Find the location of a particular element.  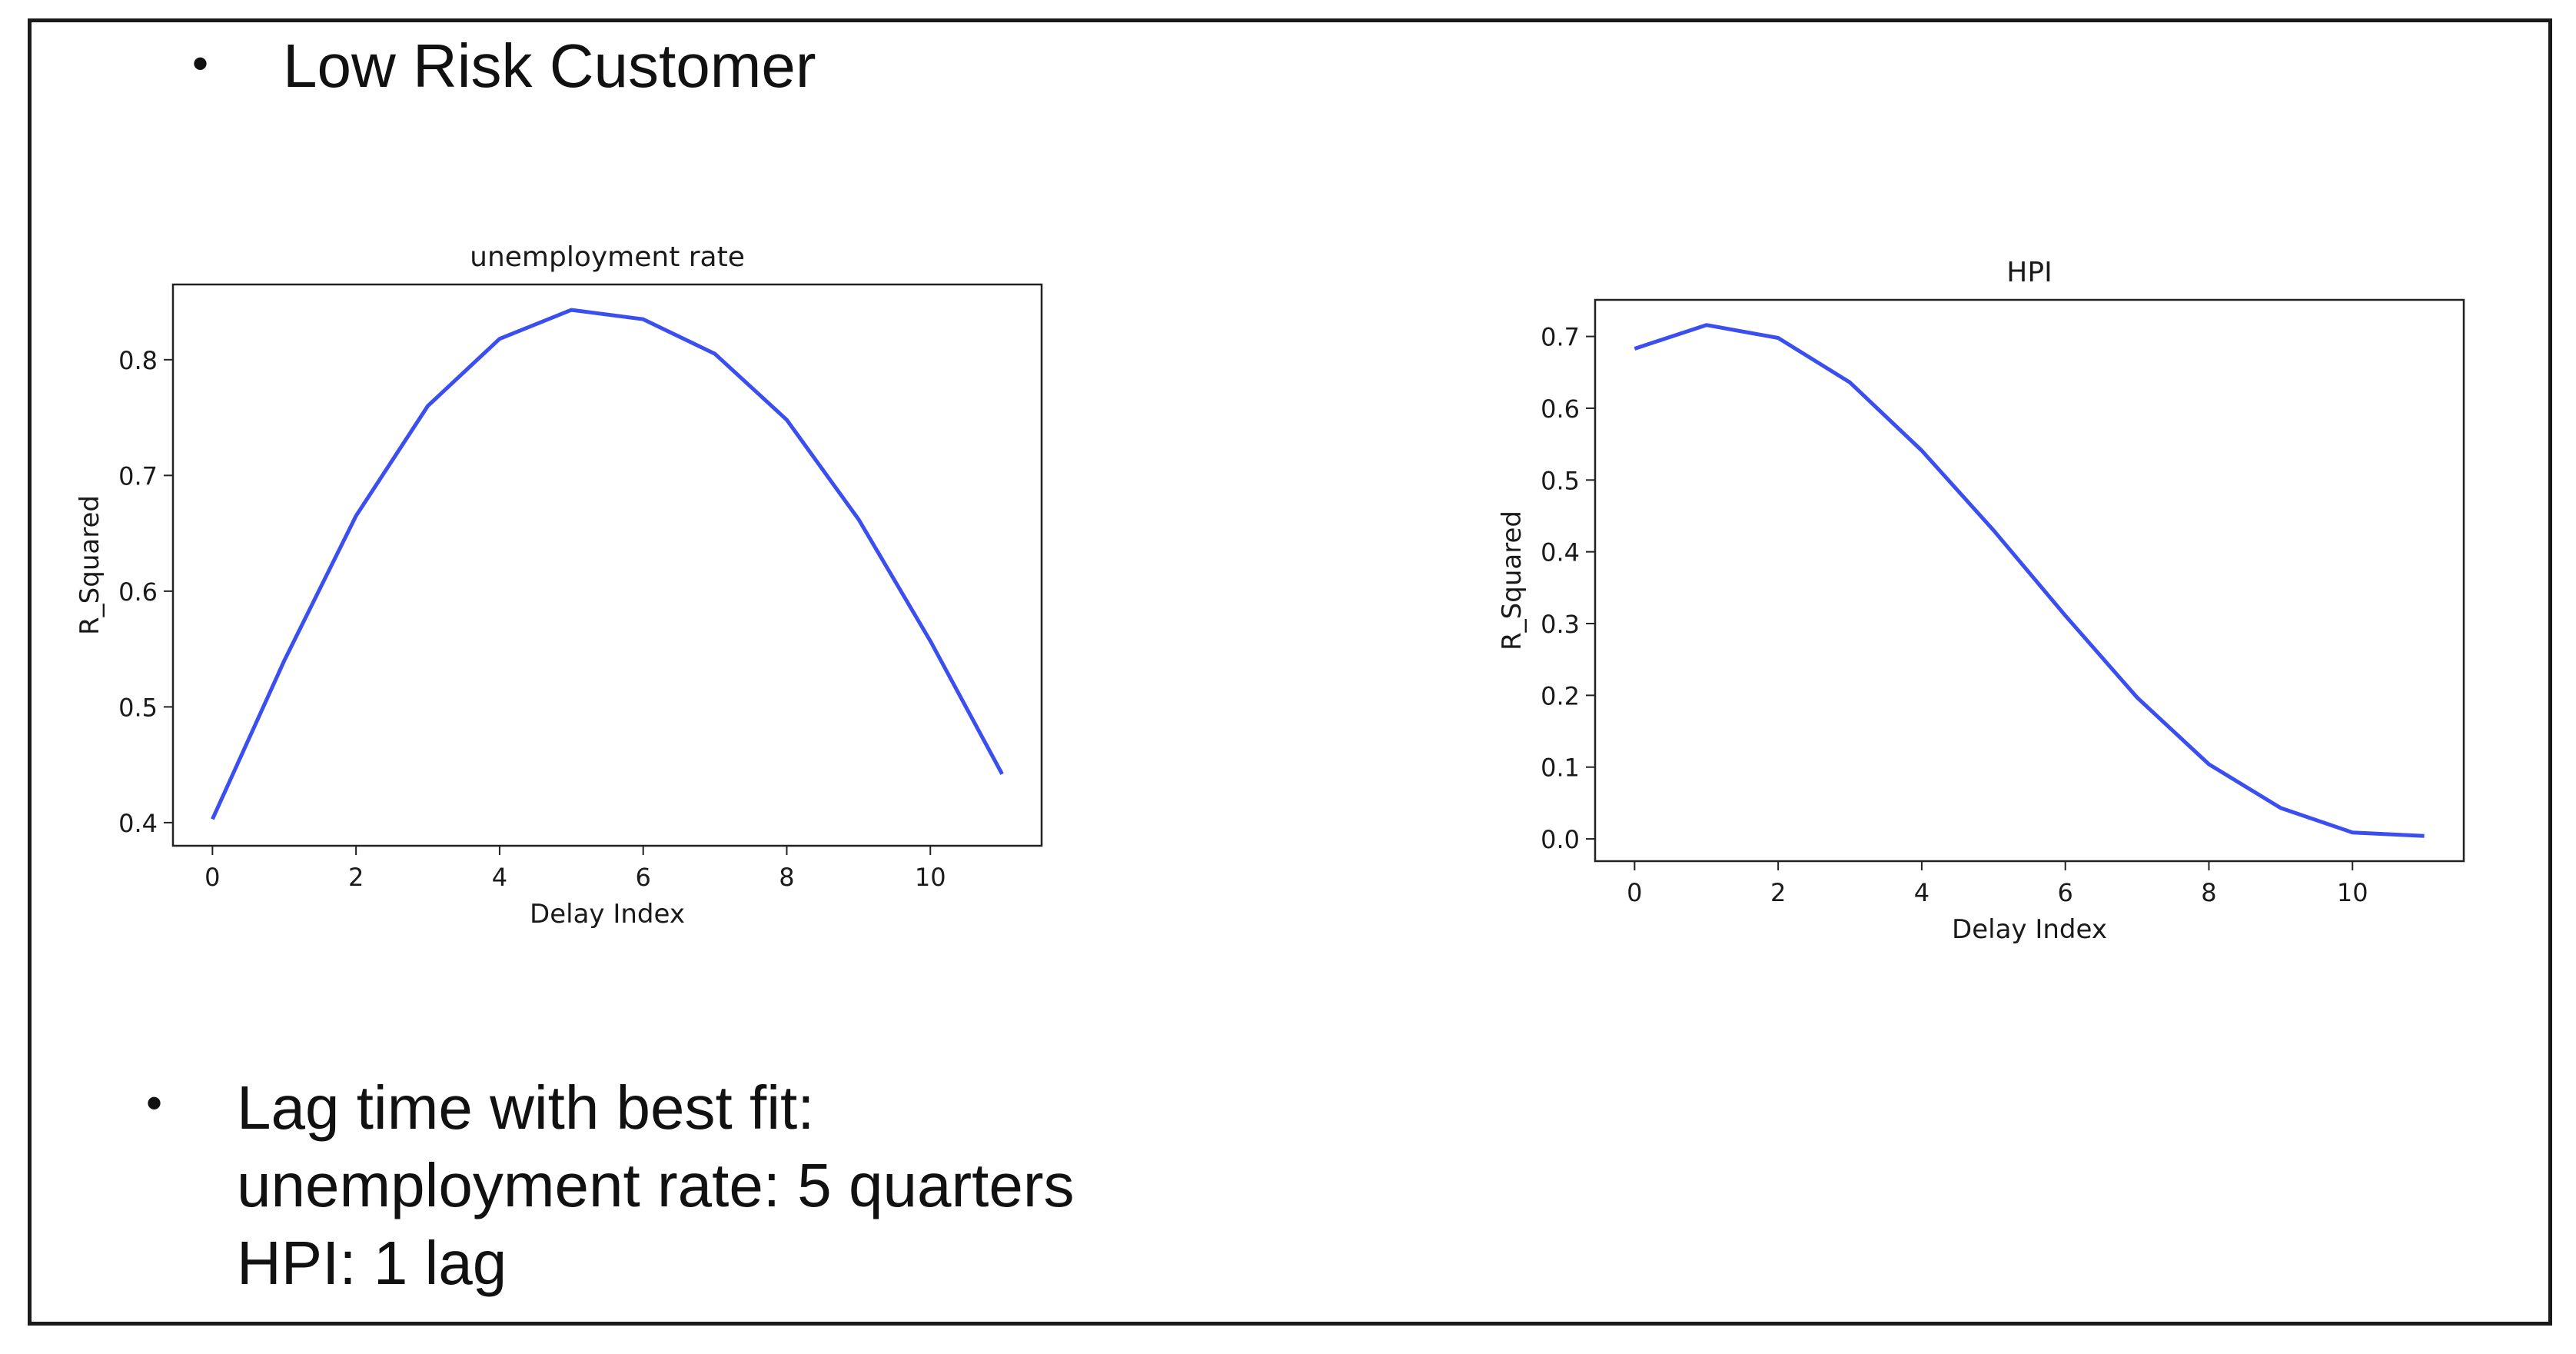

slide-heading: Low Risk Customer is located at coordinates (549, 66).